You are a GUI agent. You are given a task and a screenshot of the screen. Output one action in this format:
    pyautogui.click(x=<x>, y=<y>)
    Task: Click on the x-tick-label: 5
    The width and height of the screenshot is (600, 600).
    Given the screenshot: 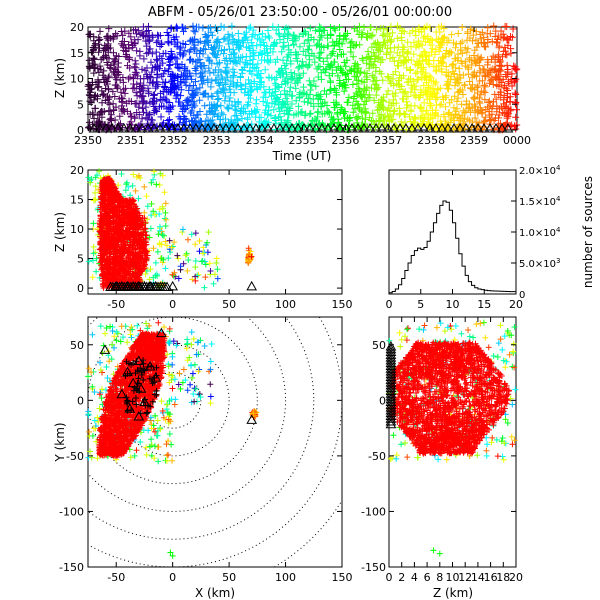 What is the action you would take?
    pyautogui.click(x=420, y=304)
    